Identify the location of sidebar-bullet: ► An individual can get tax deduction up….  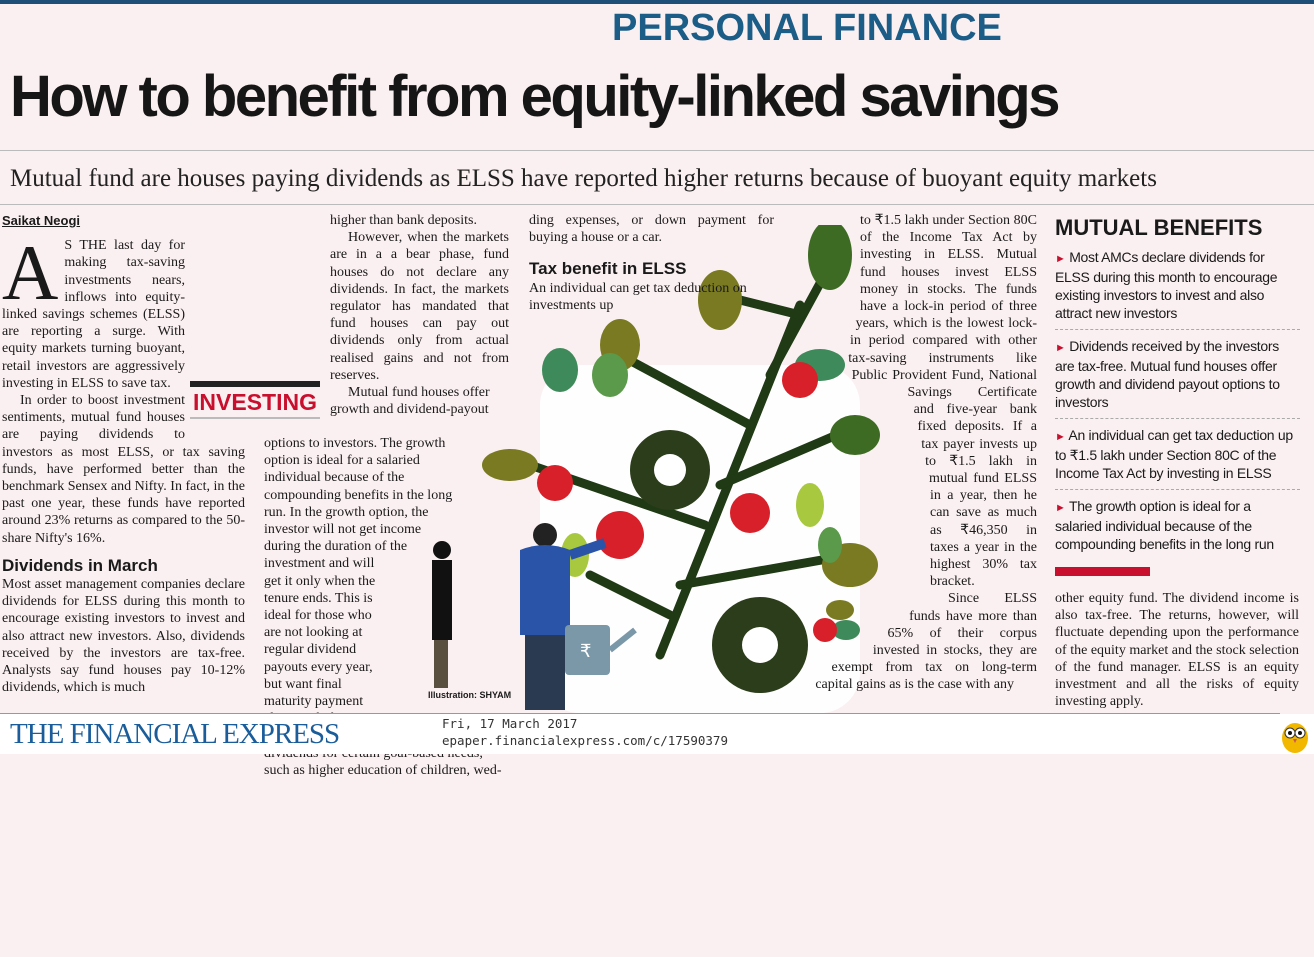
(1177, 458).